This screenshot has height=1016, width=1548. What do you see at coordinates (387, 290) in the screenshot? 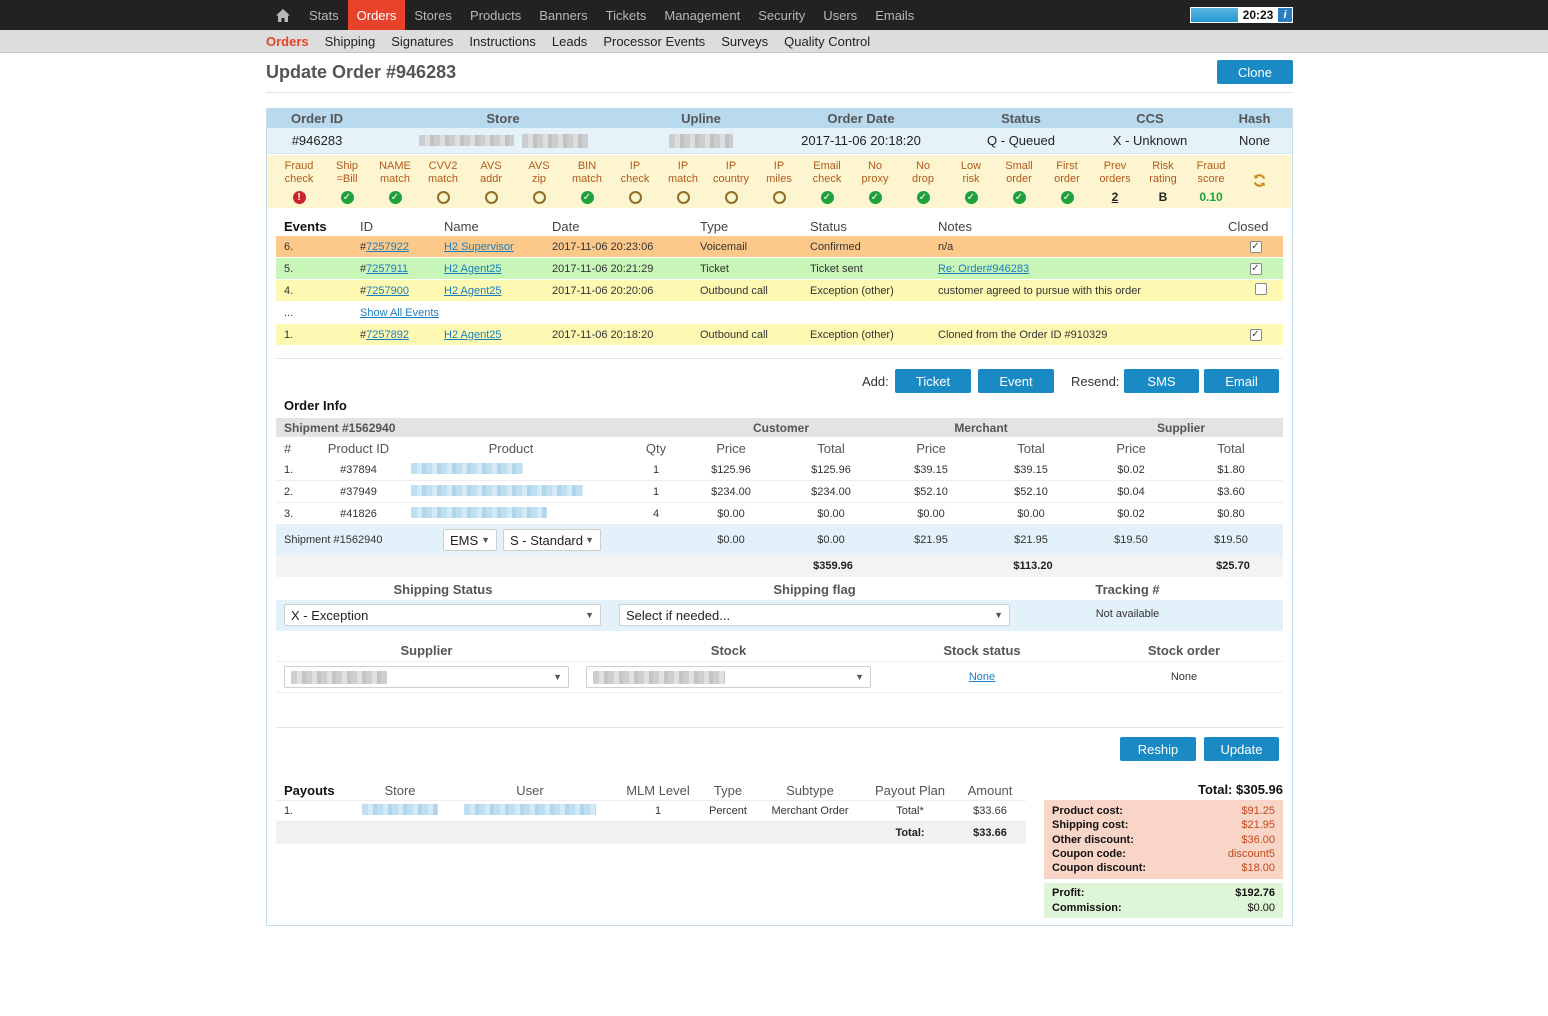
I see `event-id-link: 7257900` at bounding box center [387, 290].